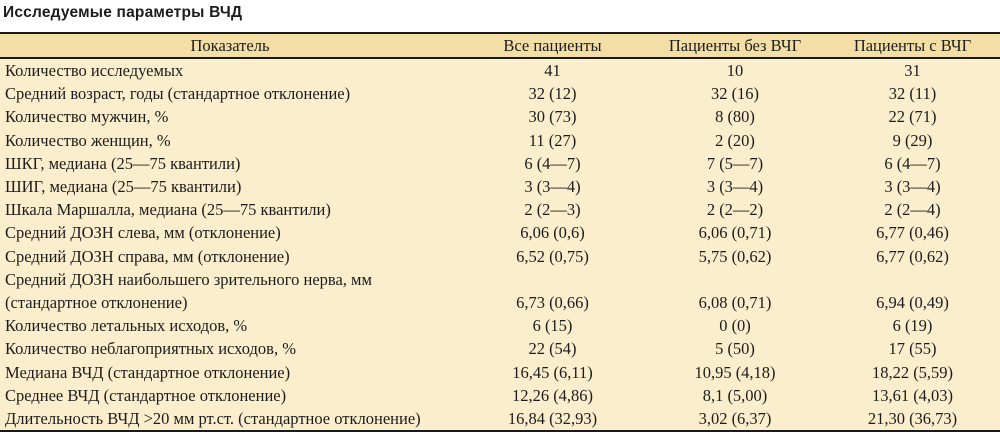  What do you see at coordinates (552, 326) in the screenshot?
I see `row-value: 6 (15)` at bounding box center [552, 326].